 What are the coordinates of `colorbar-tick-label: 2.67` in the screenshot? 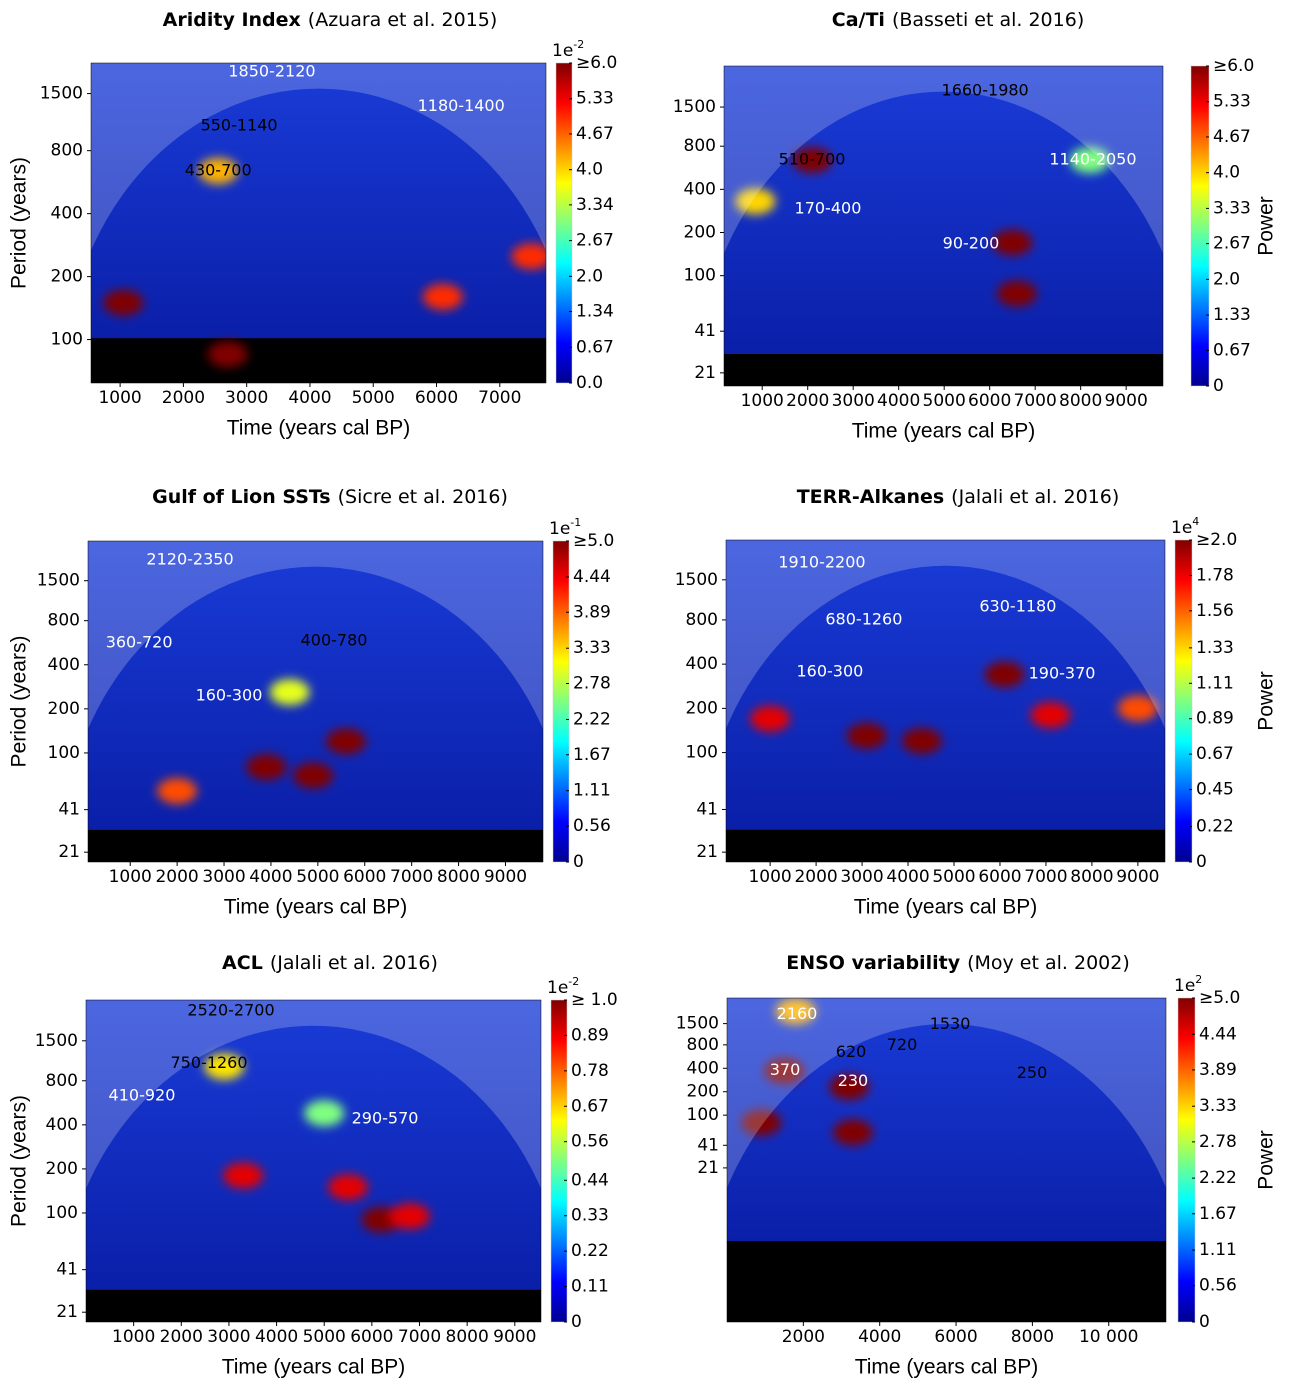 It's located at (595, 241).